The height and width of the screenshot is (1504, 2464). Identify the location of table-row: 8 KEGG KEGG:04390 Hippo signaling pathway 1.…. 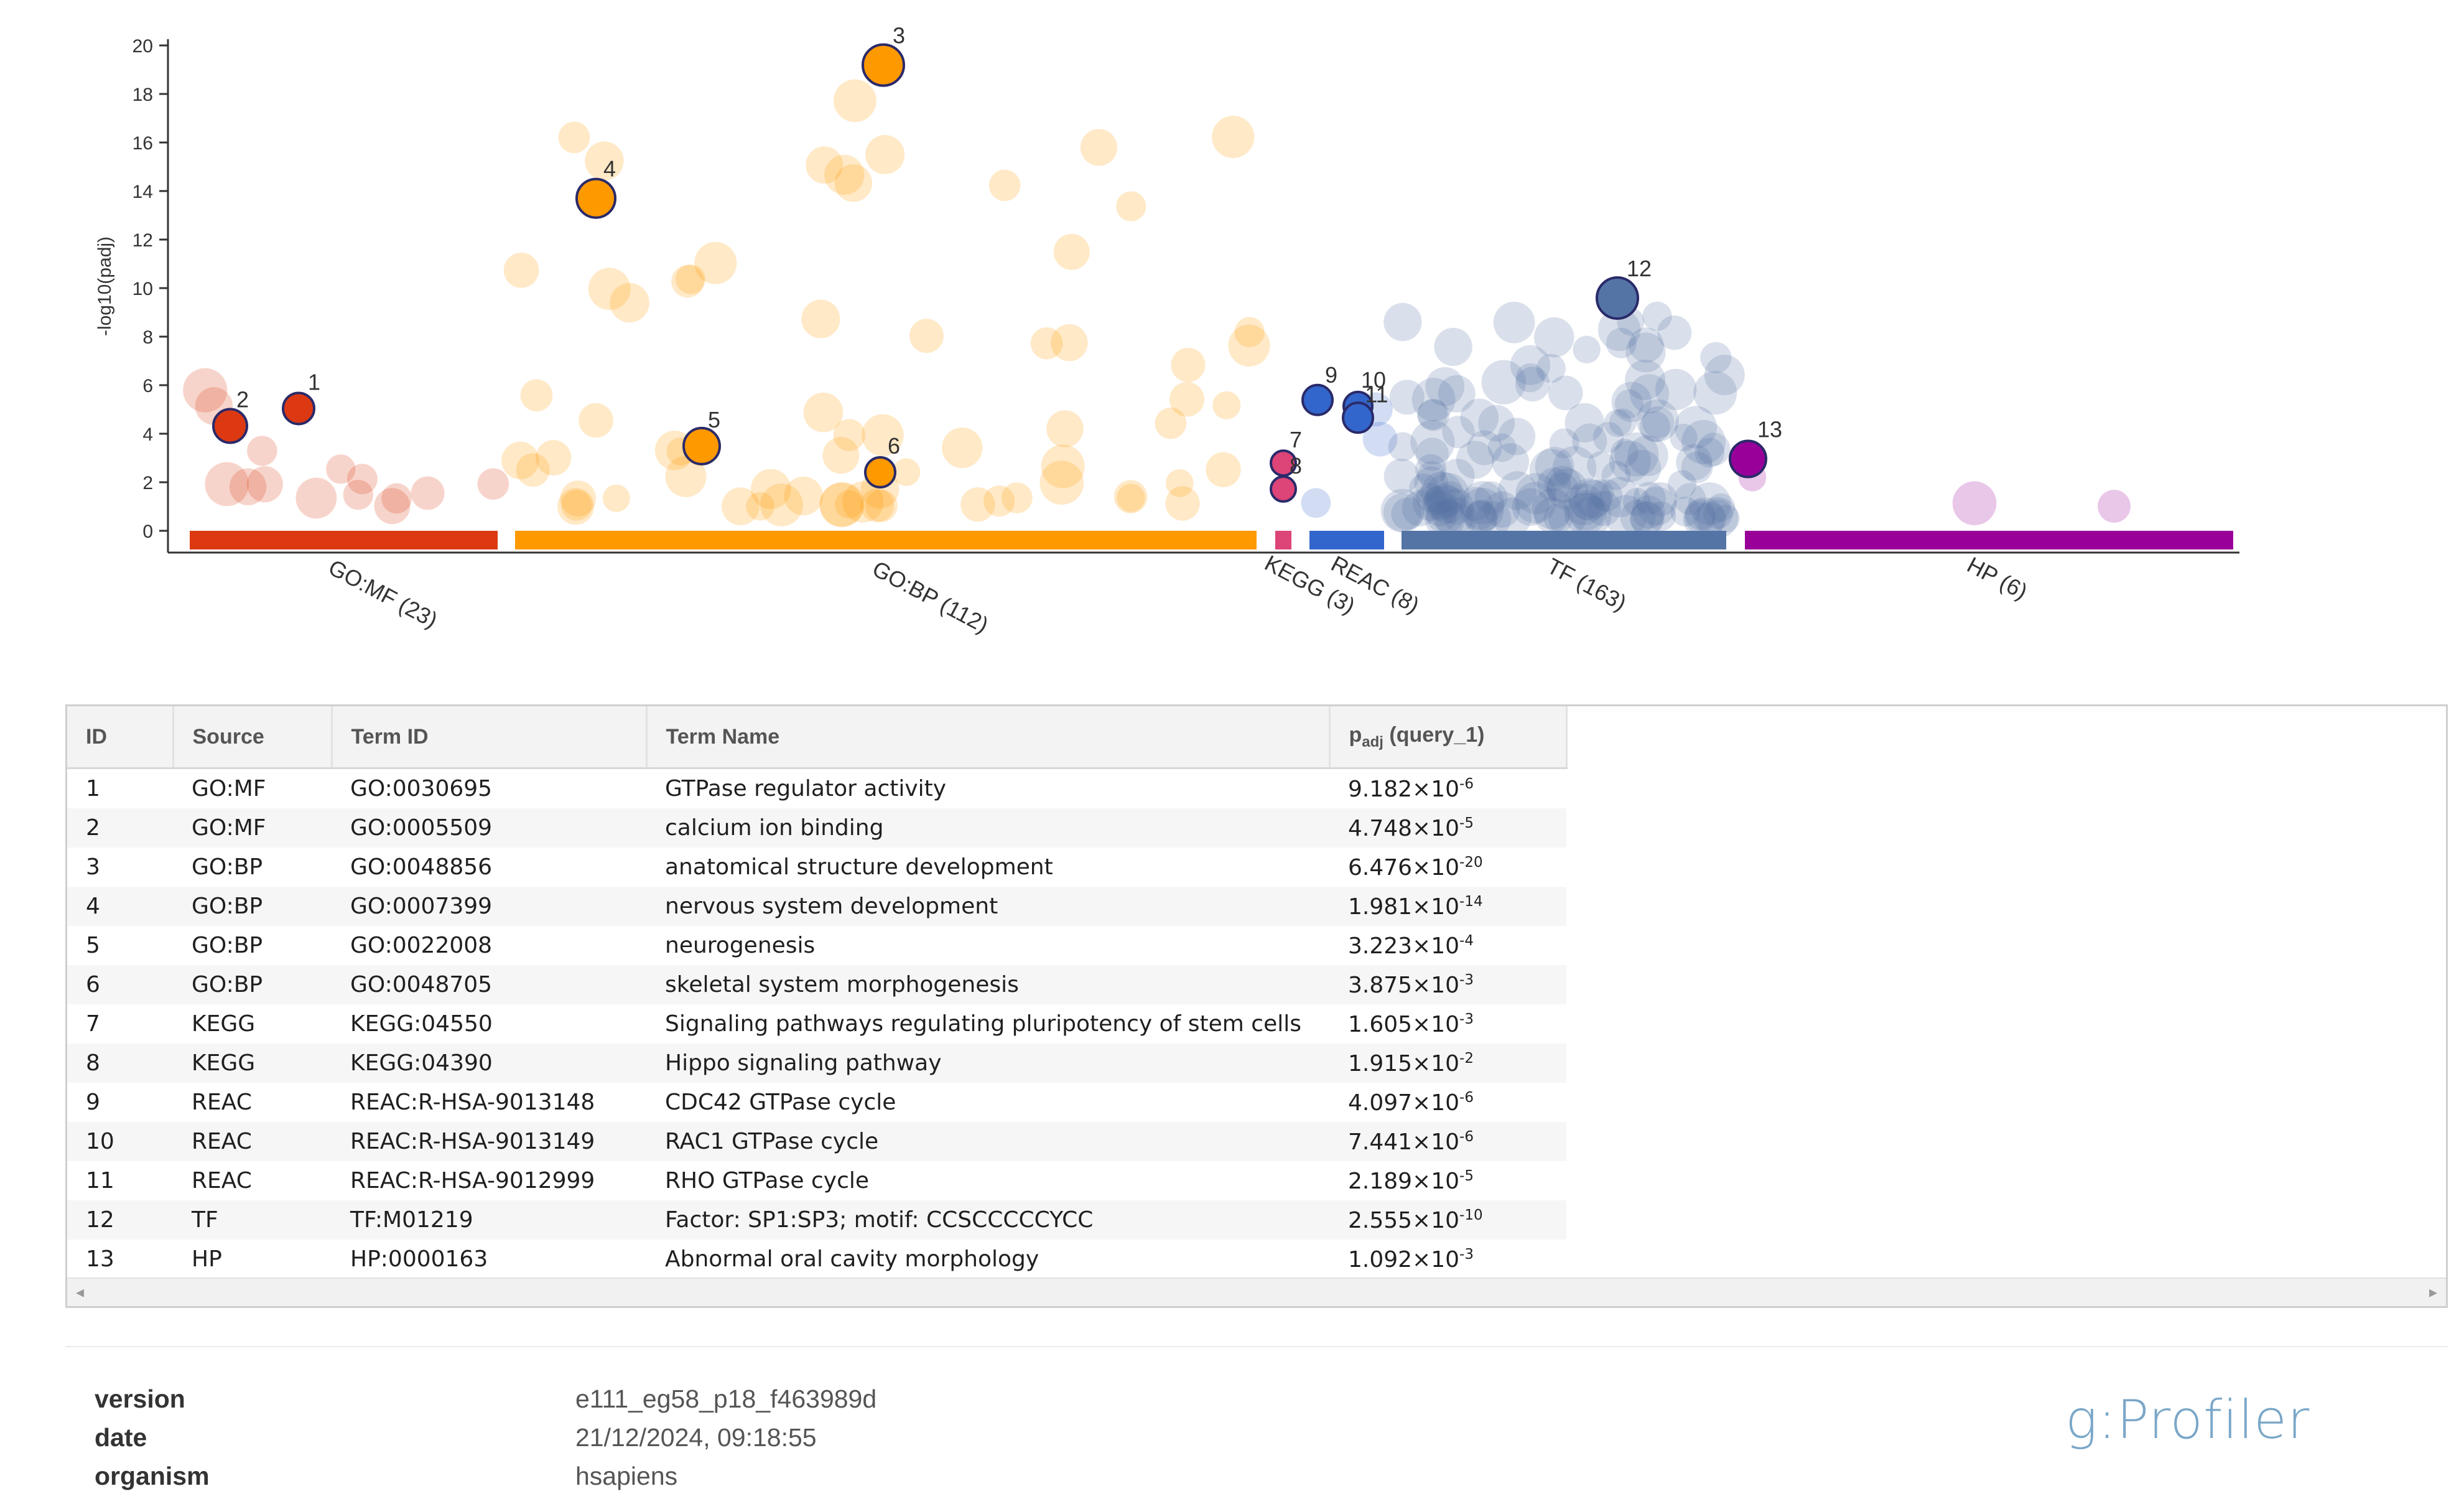
(816, 1063).